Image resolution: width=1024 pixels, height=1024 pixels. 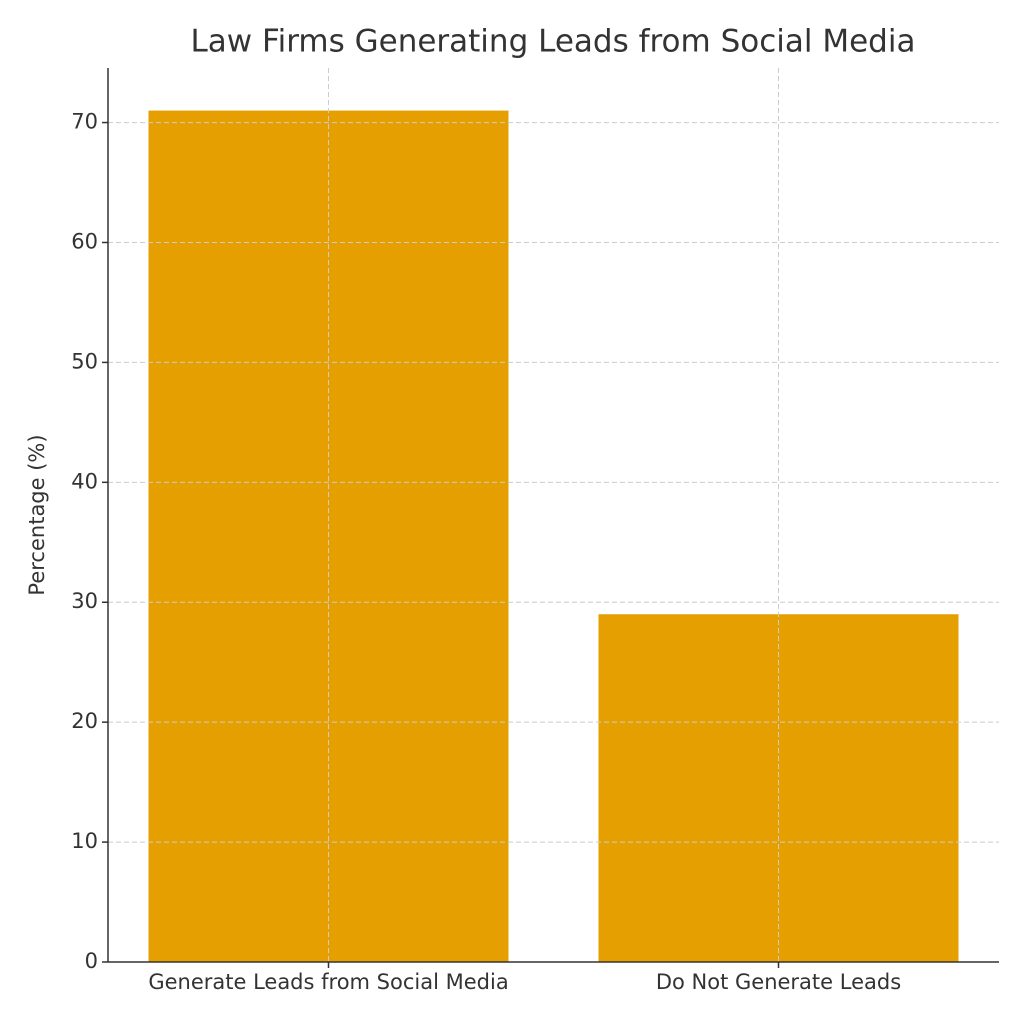 I want to click on y-tick-label: 50, so click(x=84, y=361).